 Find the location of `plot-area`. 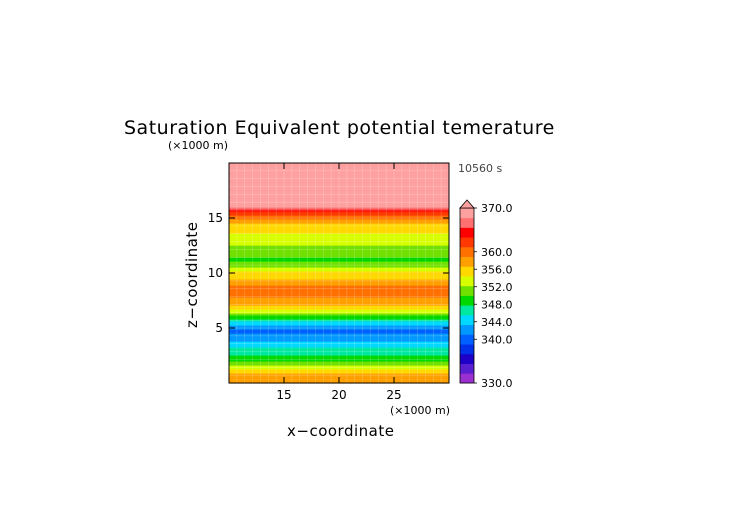

plot-area is located at coordinates (339, 273).